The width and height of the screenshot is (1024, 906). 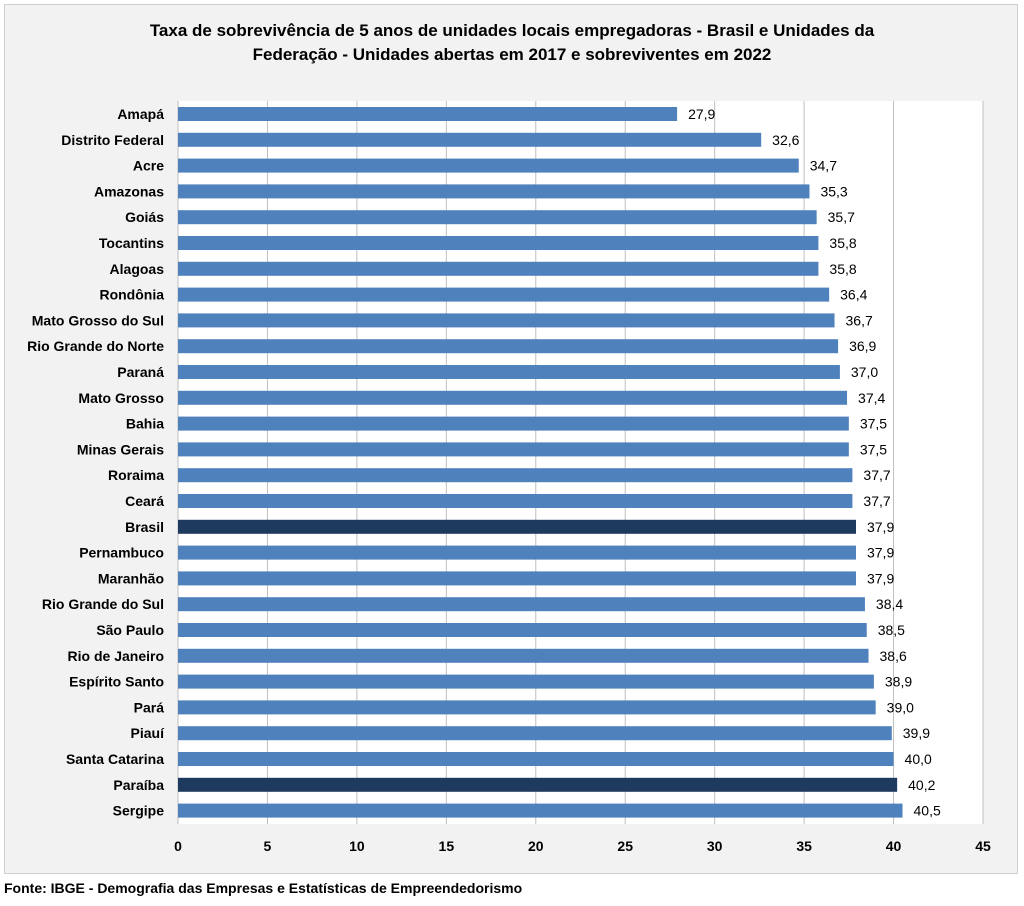 I want to click on category-label: Rio de Janeiro, so click(x=116, y=656).